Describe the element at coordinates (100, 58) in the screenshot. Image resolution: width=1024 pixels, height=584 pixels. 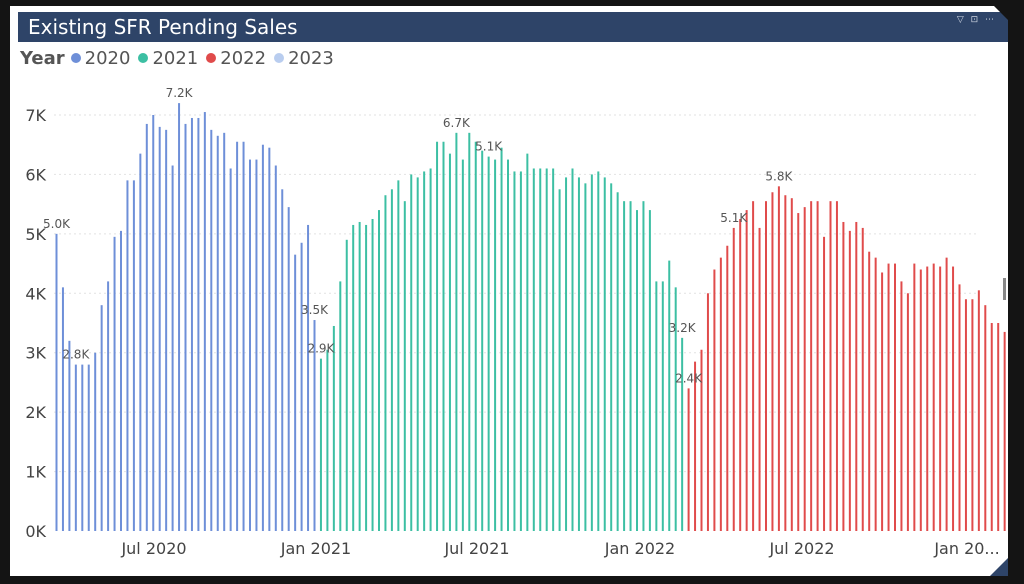
I see `legend-item-2020: 2020` at that location.